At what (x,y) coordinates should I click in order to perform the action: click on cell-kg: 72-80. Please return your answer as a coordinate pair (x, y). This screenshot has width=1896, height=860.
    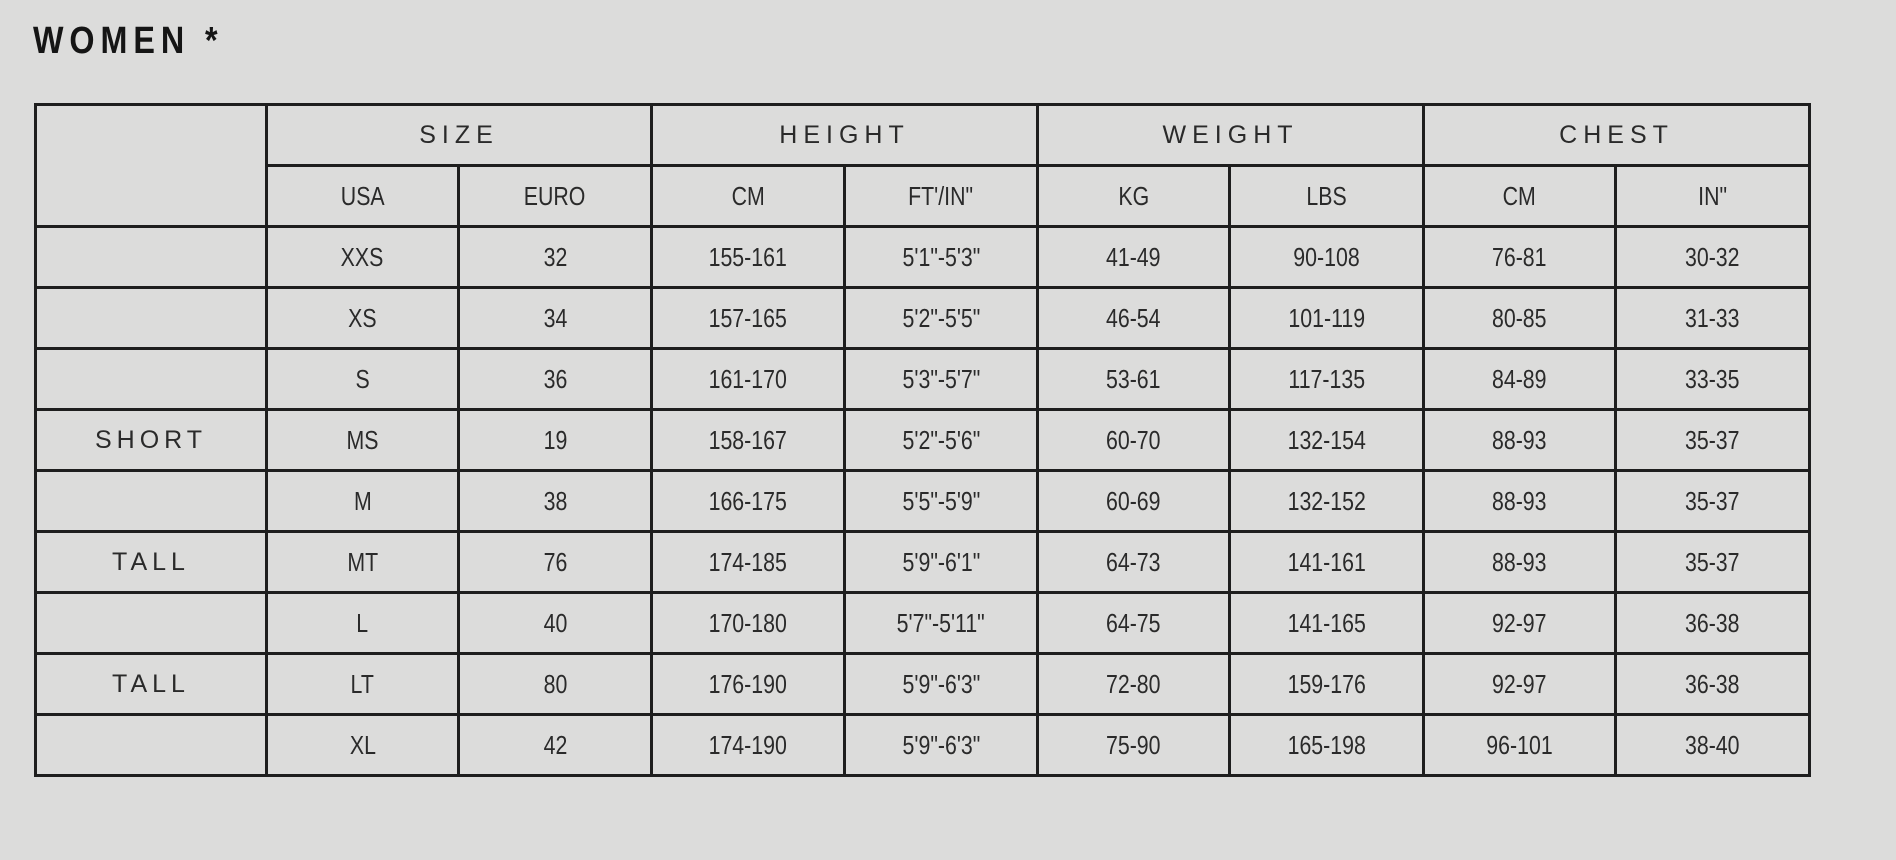
    Looking at the image, I should click on (1134, 684).